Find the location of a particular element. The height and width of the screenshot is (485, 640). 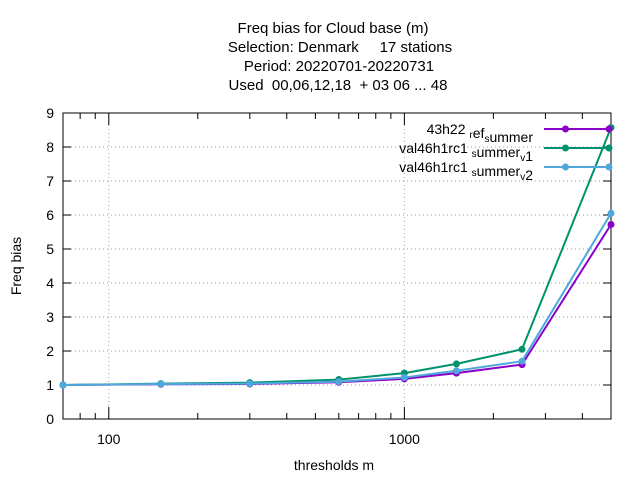

legend-item-1: 43h22 refsummer is located at coordinates (520, 133).